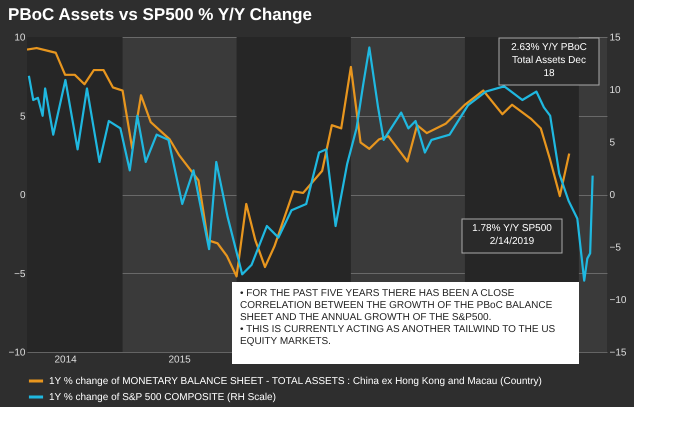 The height and width of the screenshot is (438, 685). What do you see at coordinates (613, 143) in the screenshot?
I see `y2-tick-label: 5` at bounding box center [613, 143].